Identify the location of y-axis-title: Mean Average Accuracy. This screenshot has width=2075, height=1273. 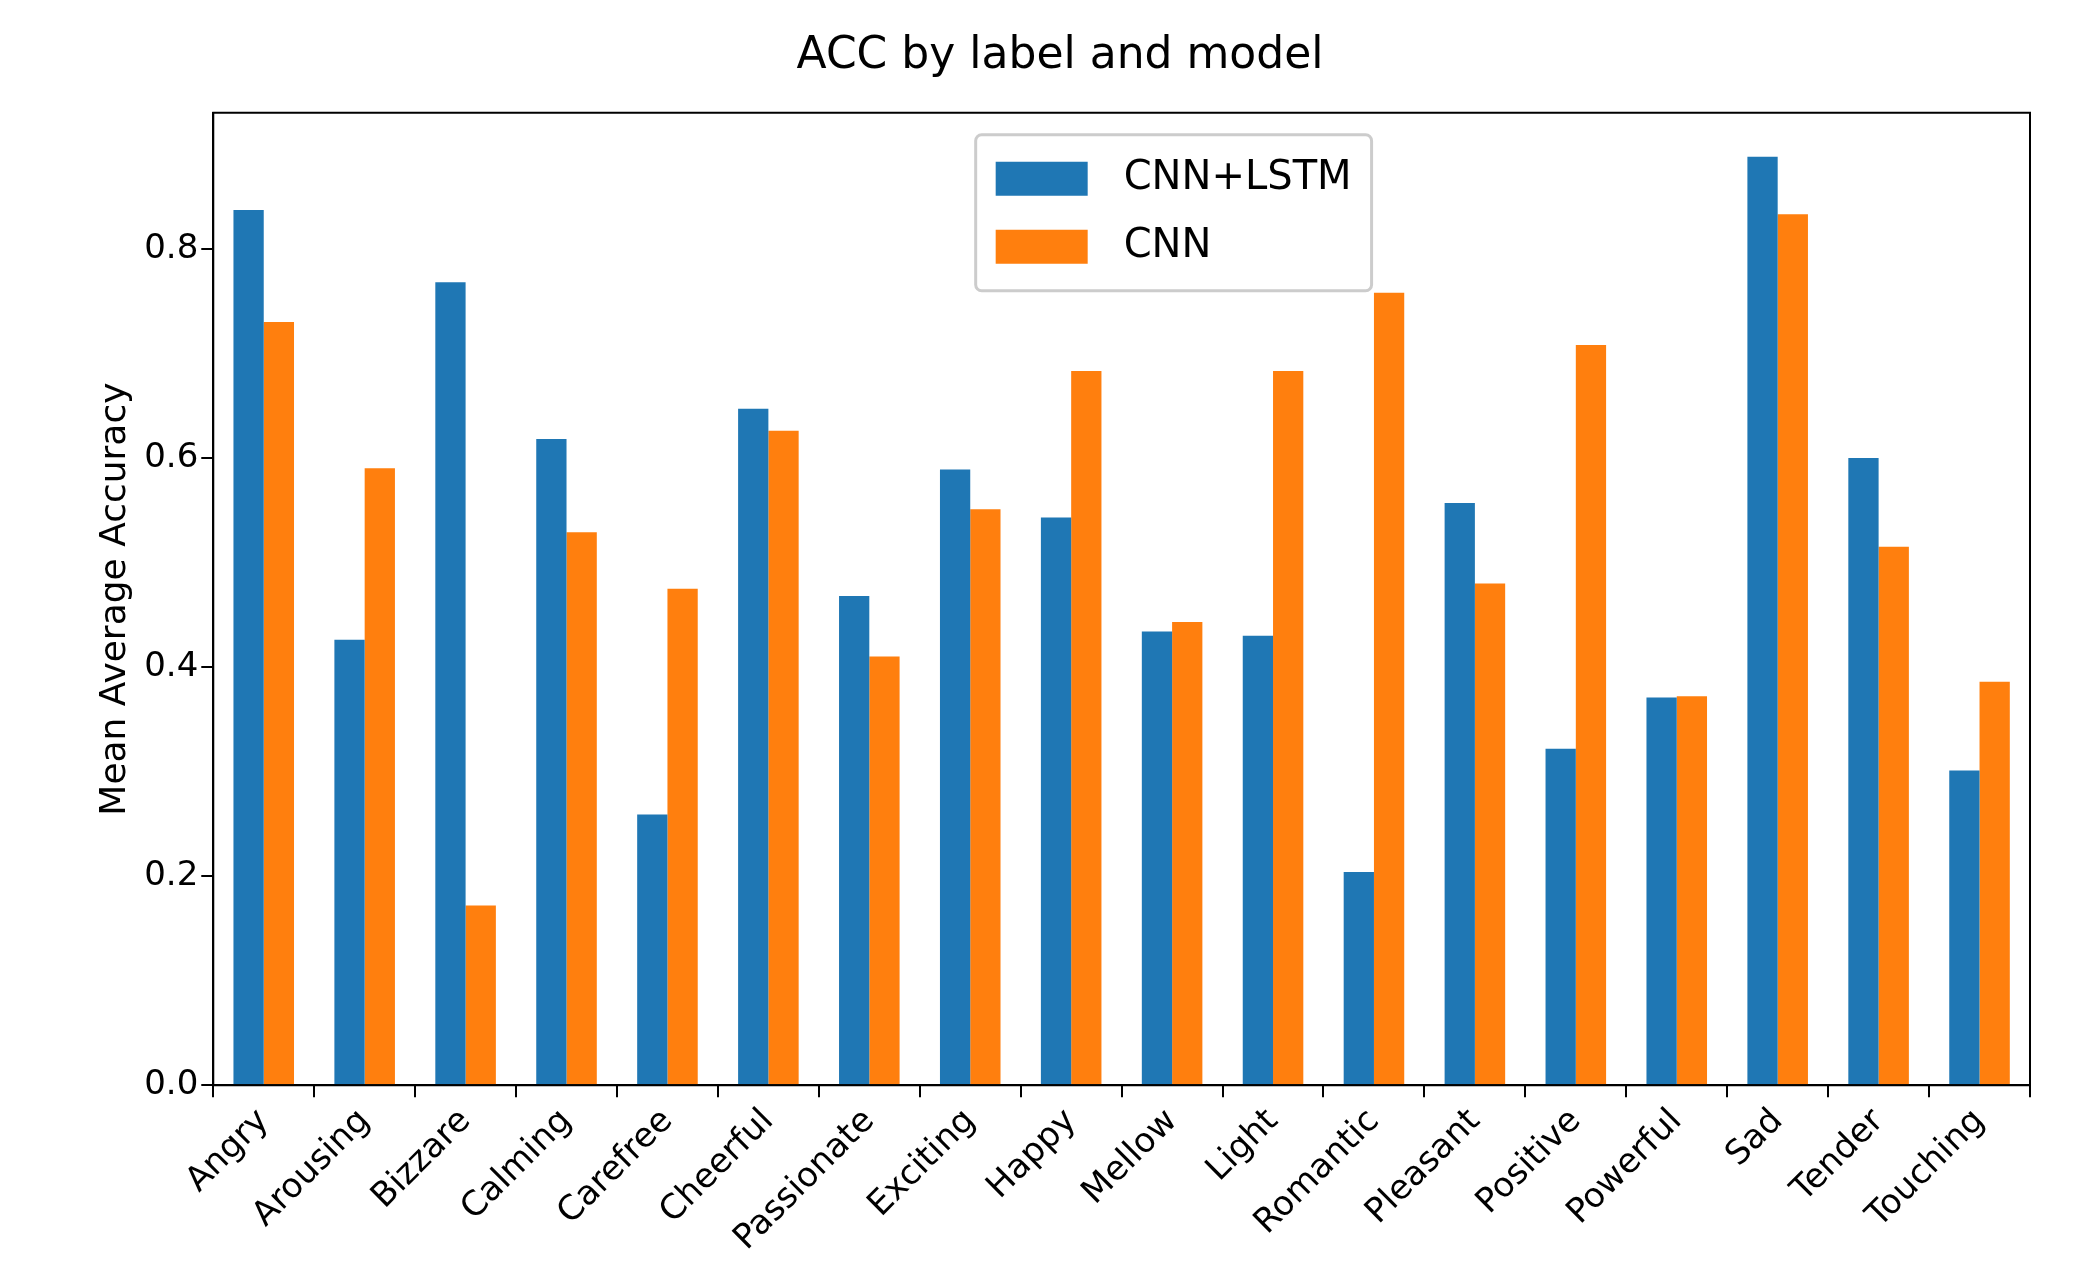
(112, 599).